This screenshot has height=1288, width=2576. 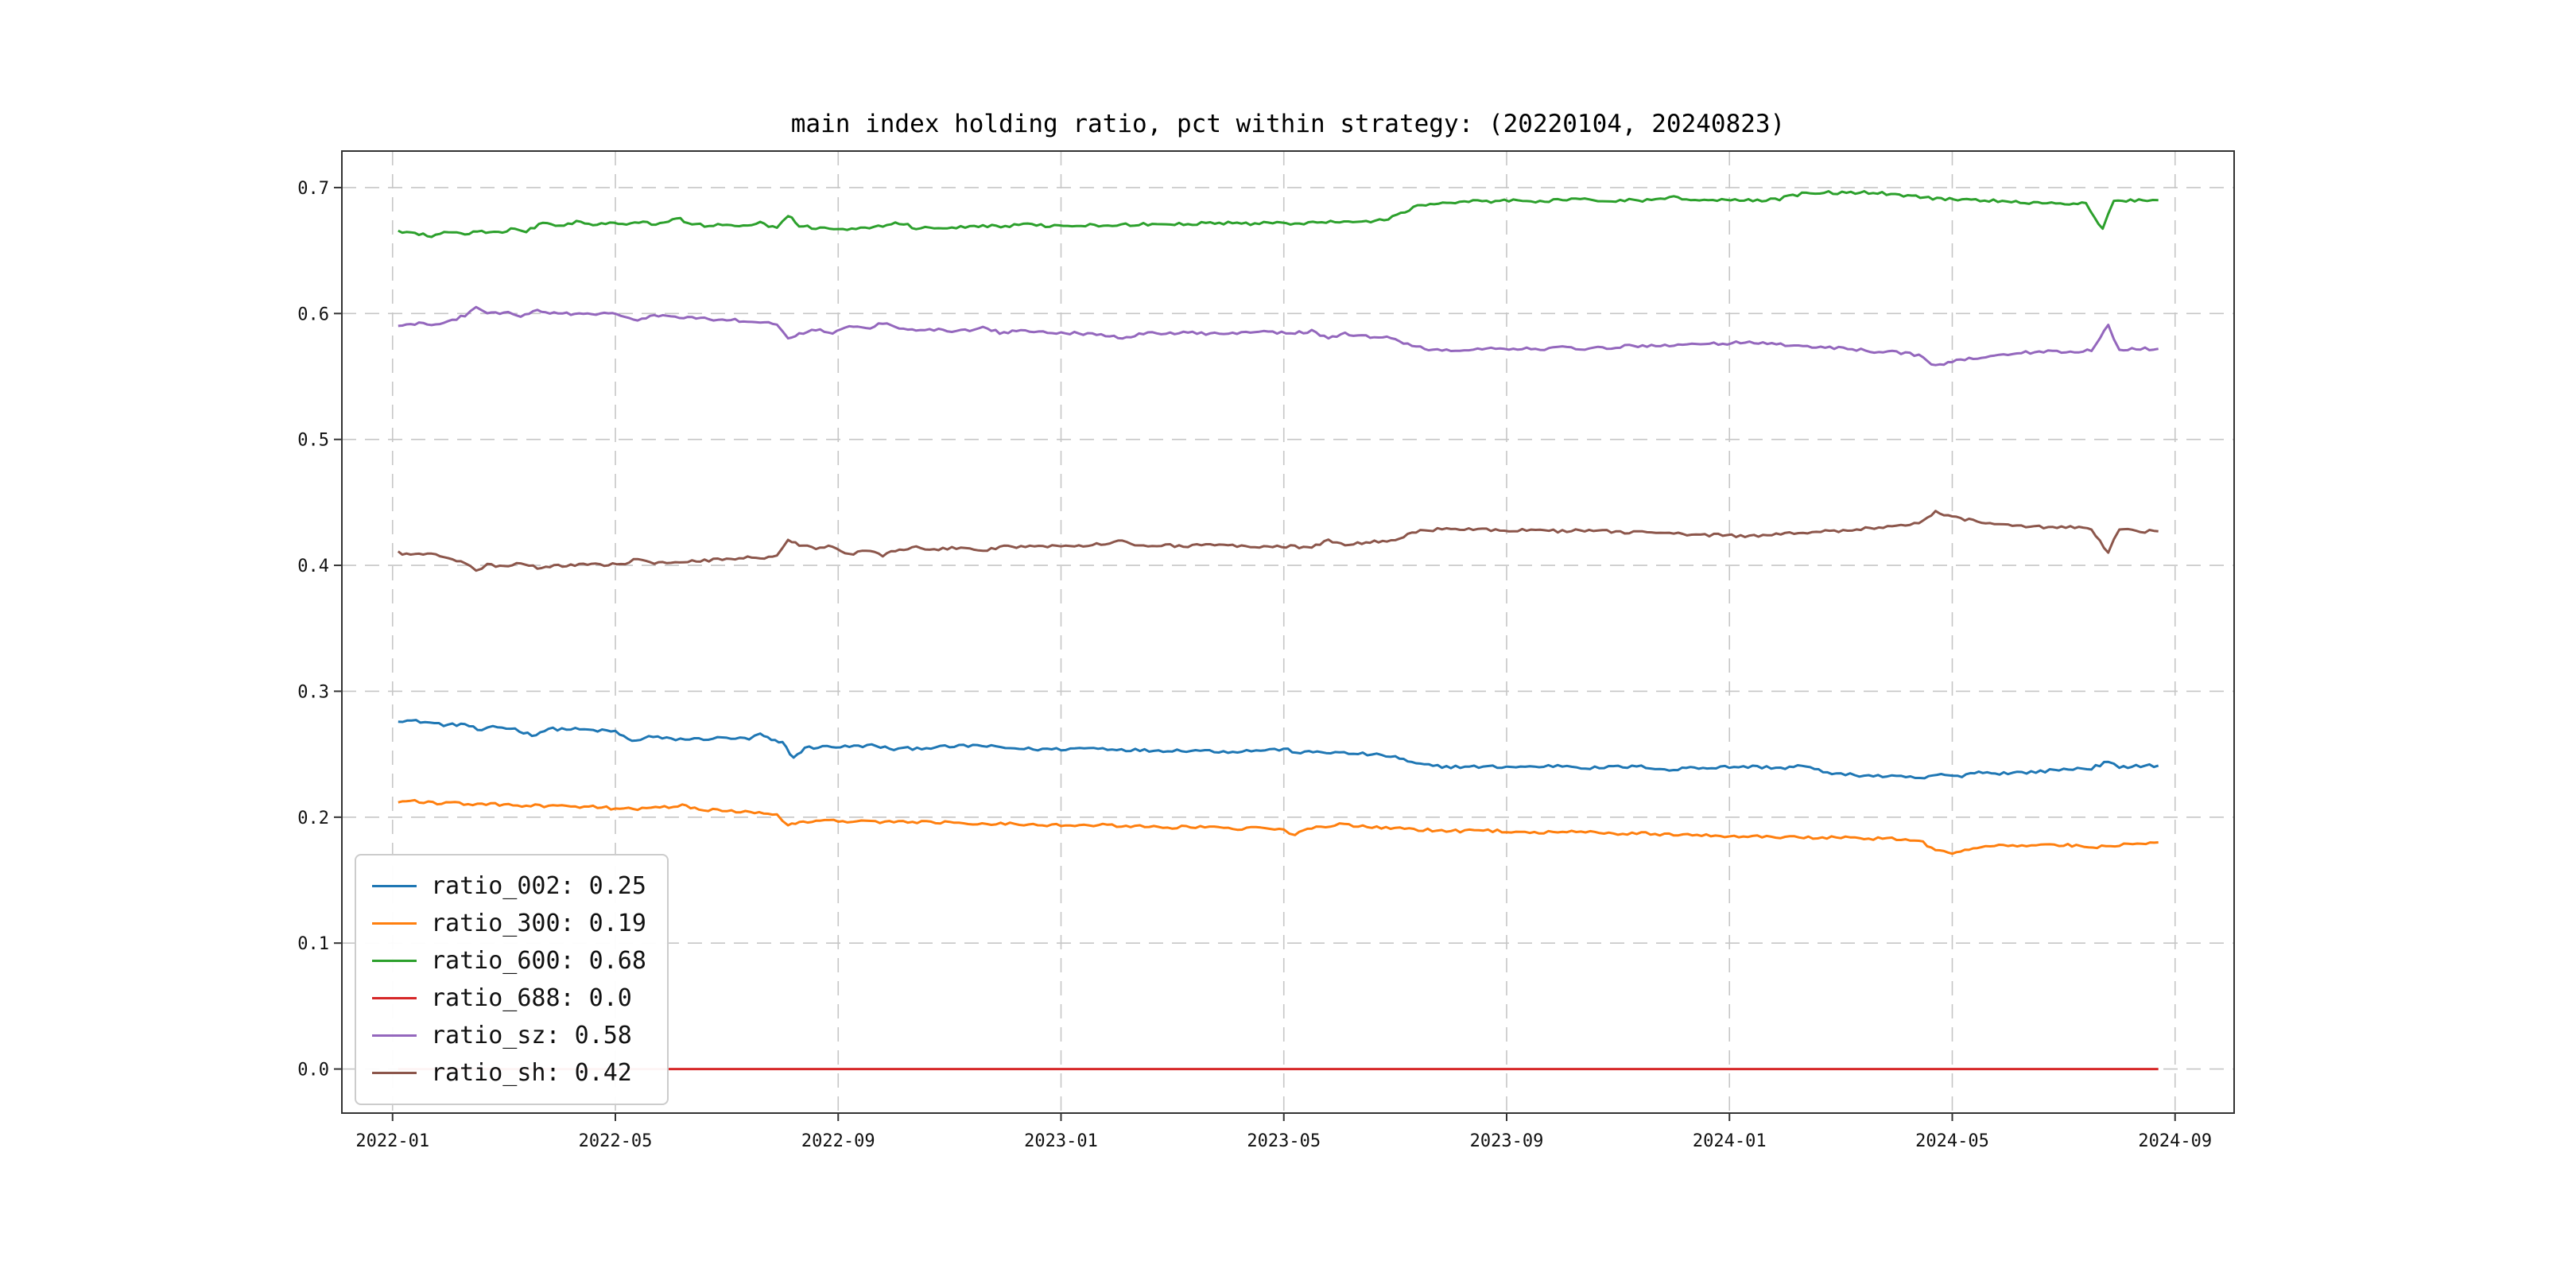 I want to click on y-axis-tick-label: 0.7, so click(x=313, y=189).